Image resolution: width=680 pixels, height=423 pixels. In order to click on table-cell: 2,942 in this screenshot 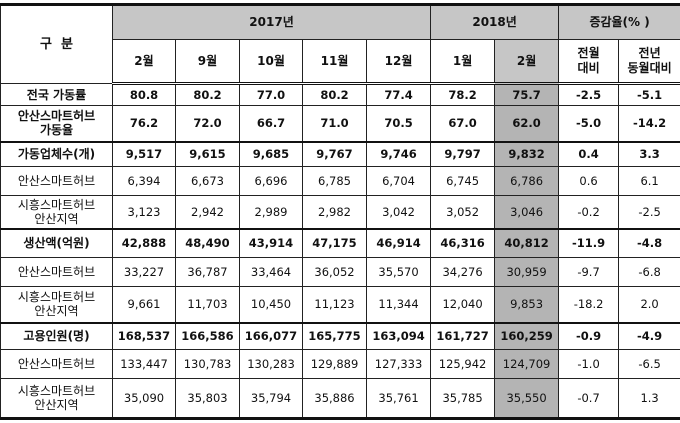, I will do `click(207, 212)`.